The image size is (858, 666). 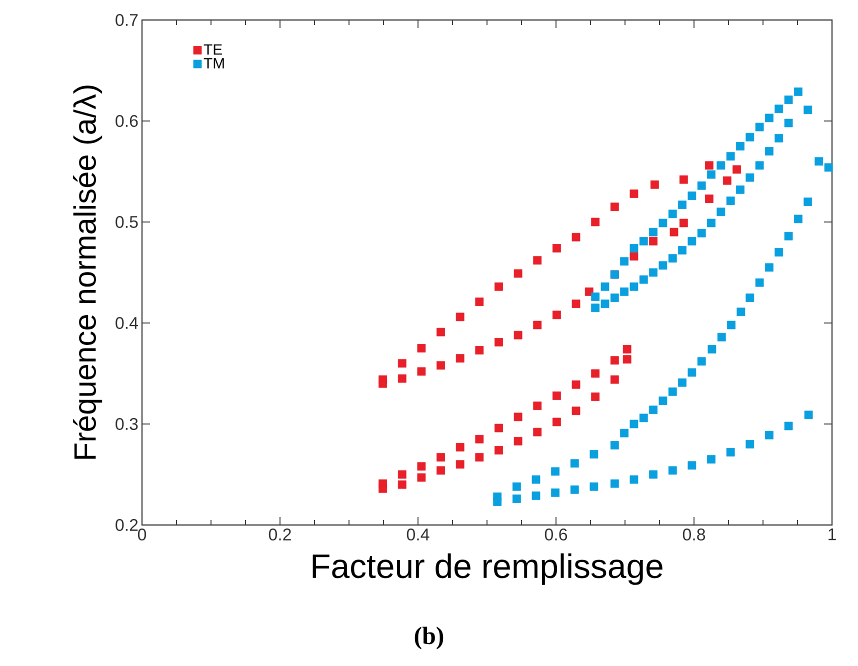 I want to click on y-tick-label: 0.4, so click(x=127, y=322).